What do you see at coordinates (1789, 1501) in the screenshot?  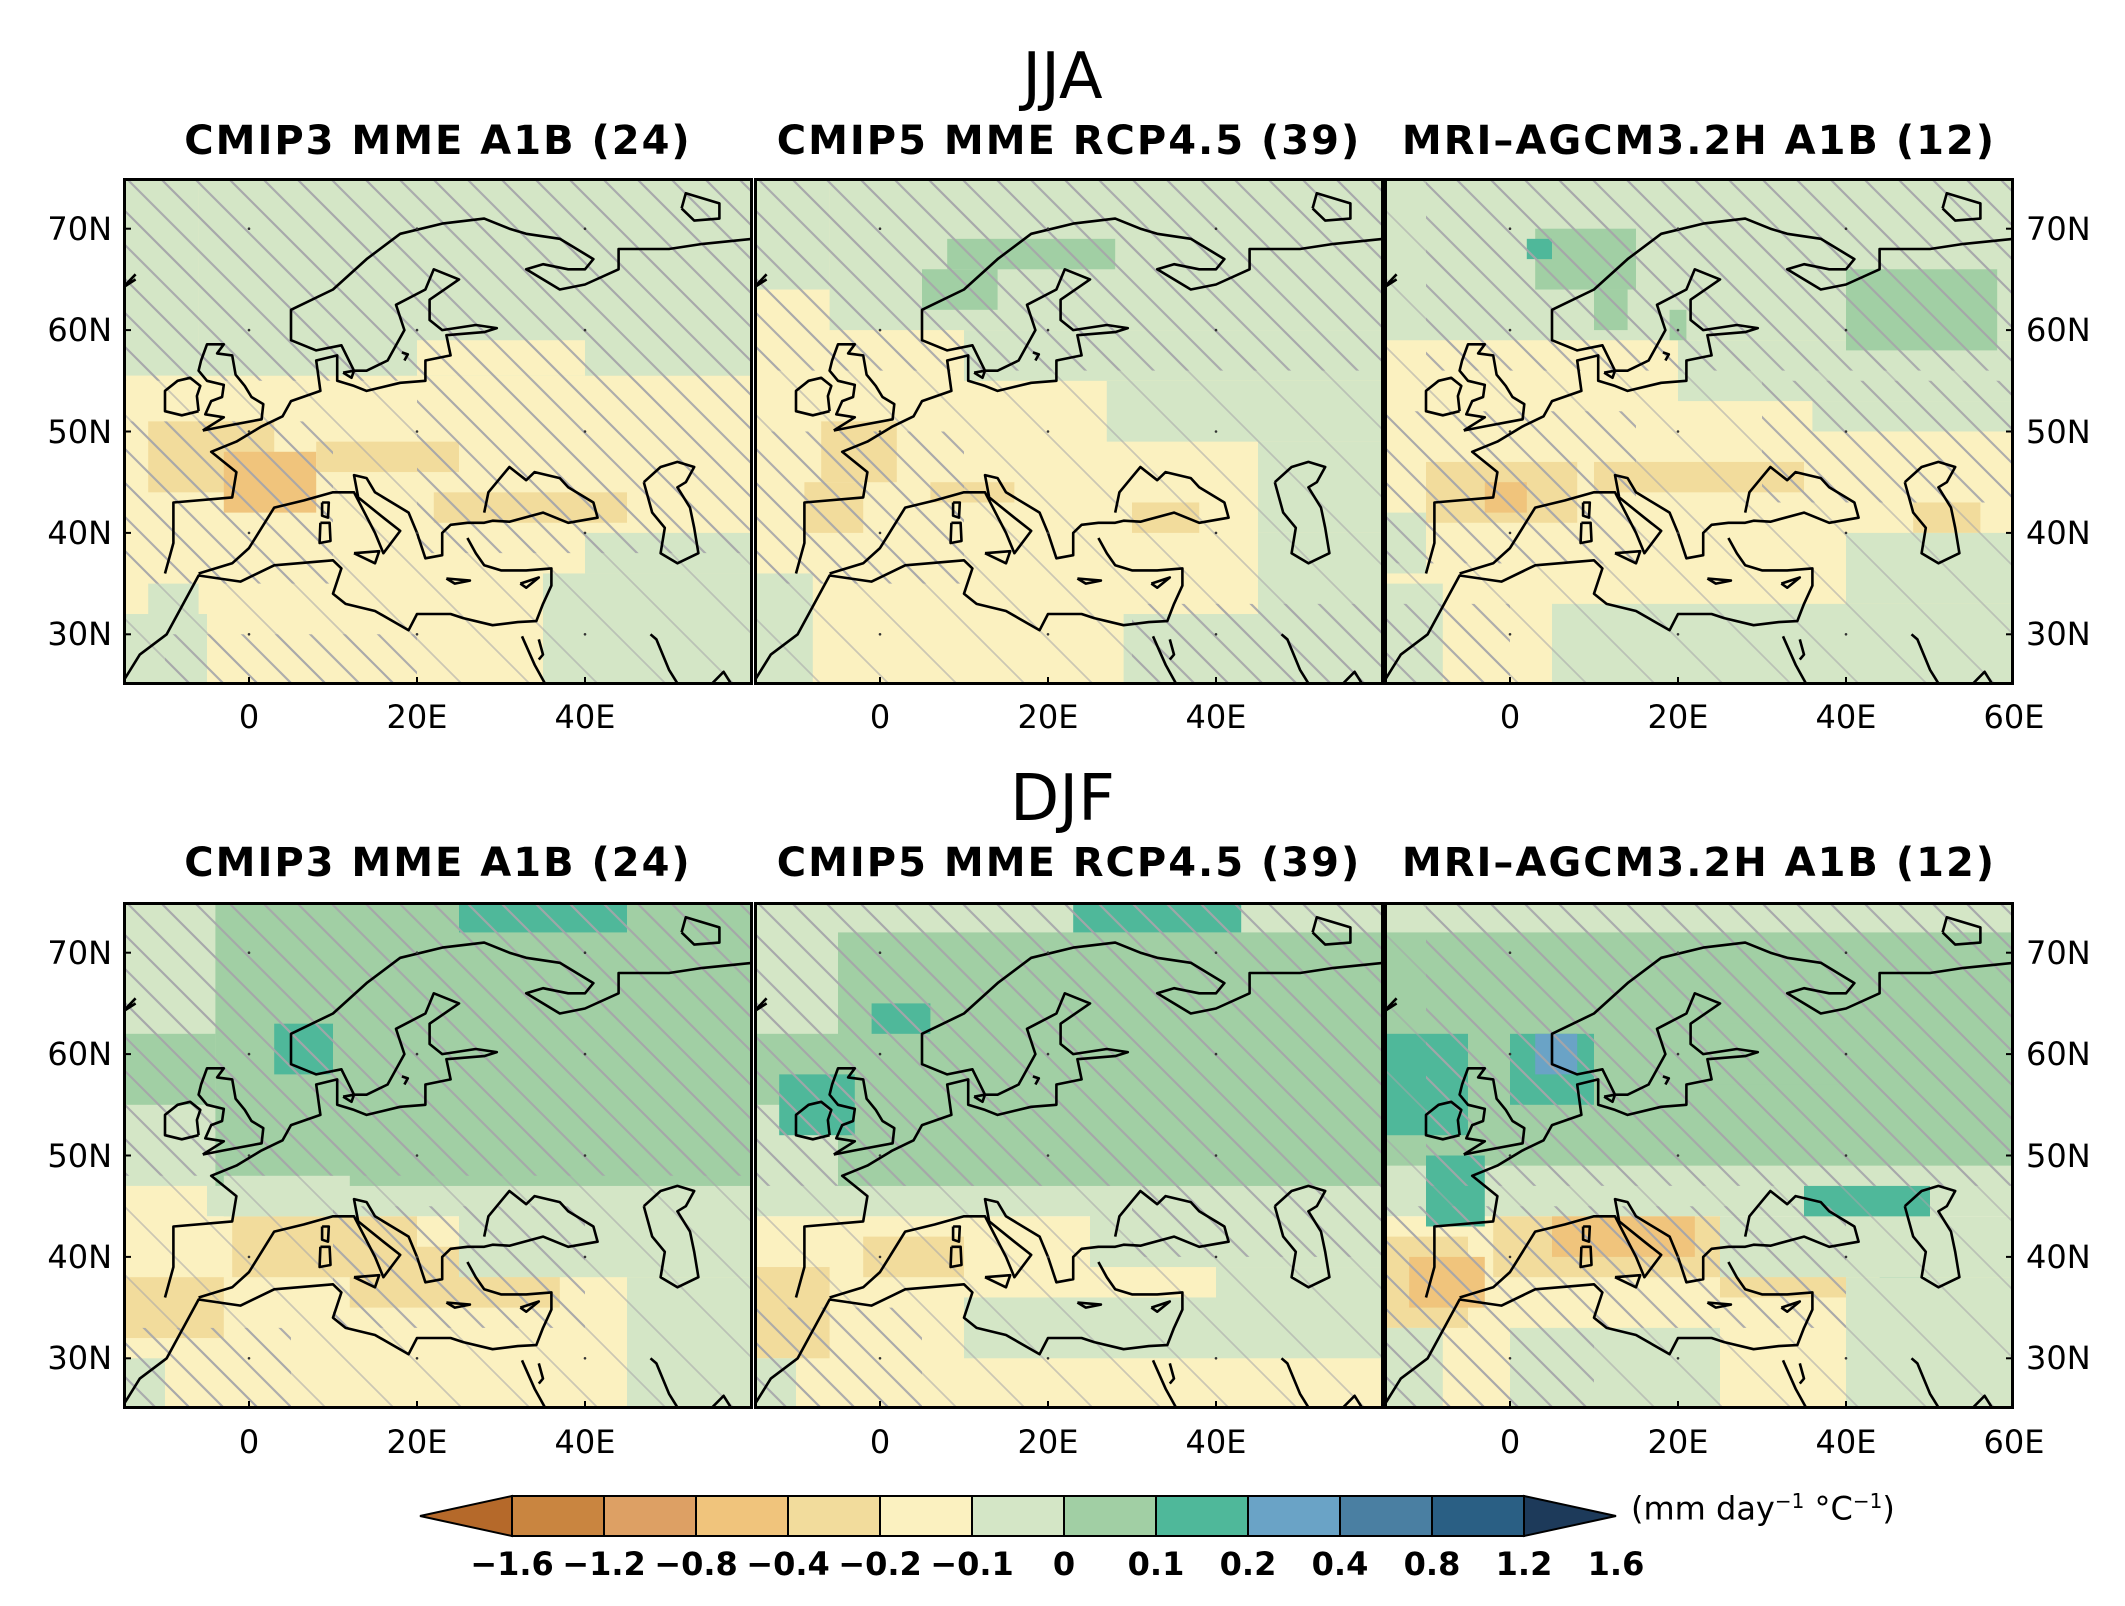 I see `colorbar-unit-part: −1` at bounding box center [1789, 1501].